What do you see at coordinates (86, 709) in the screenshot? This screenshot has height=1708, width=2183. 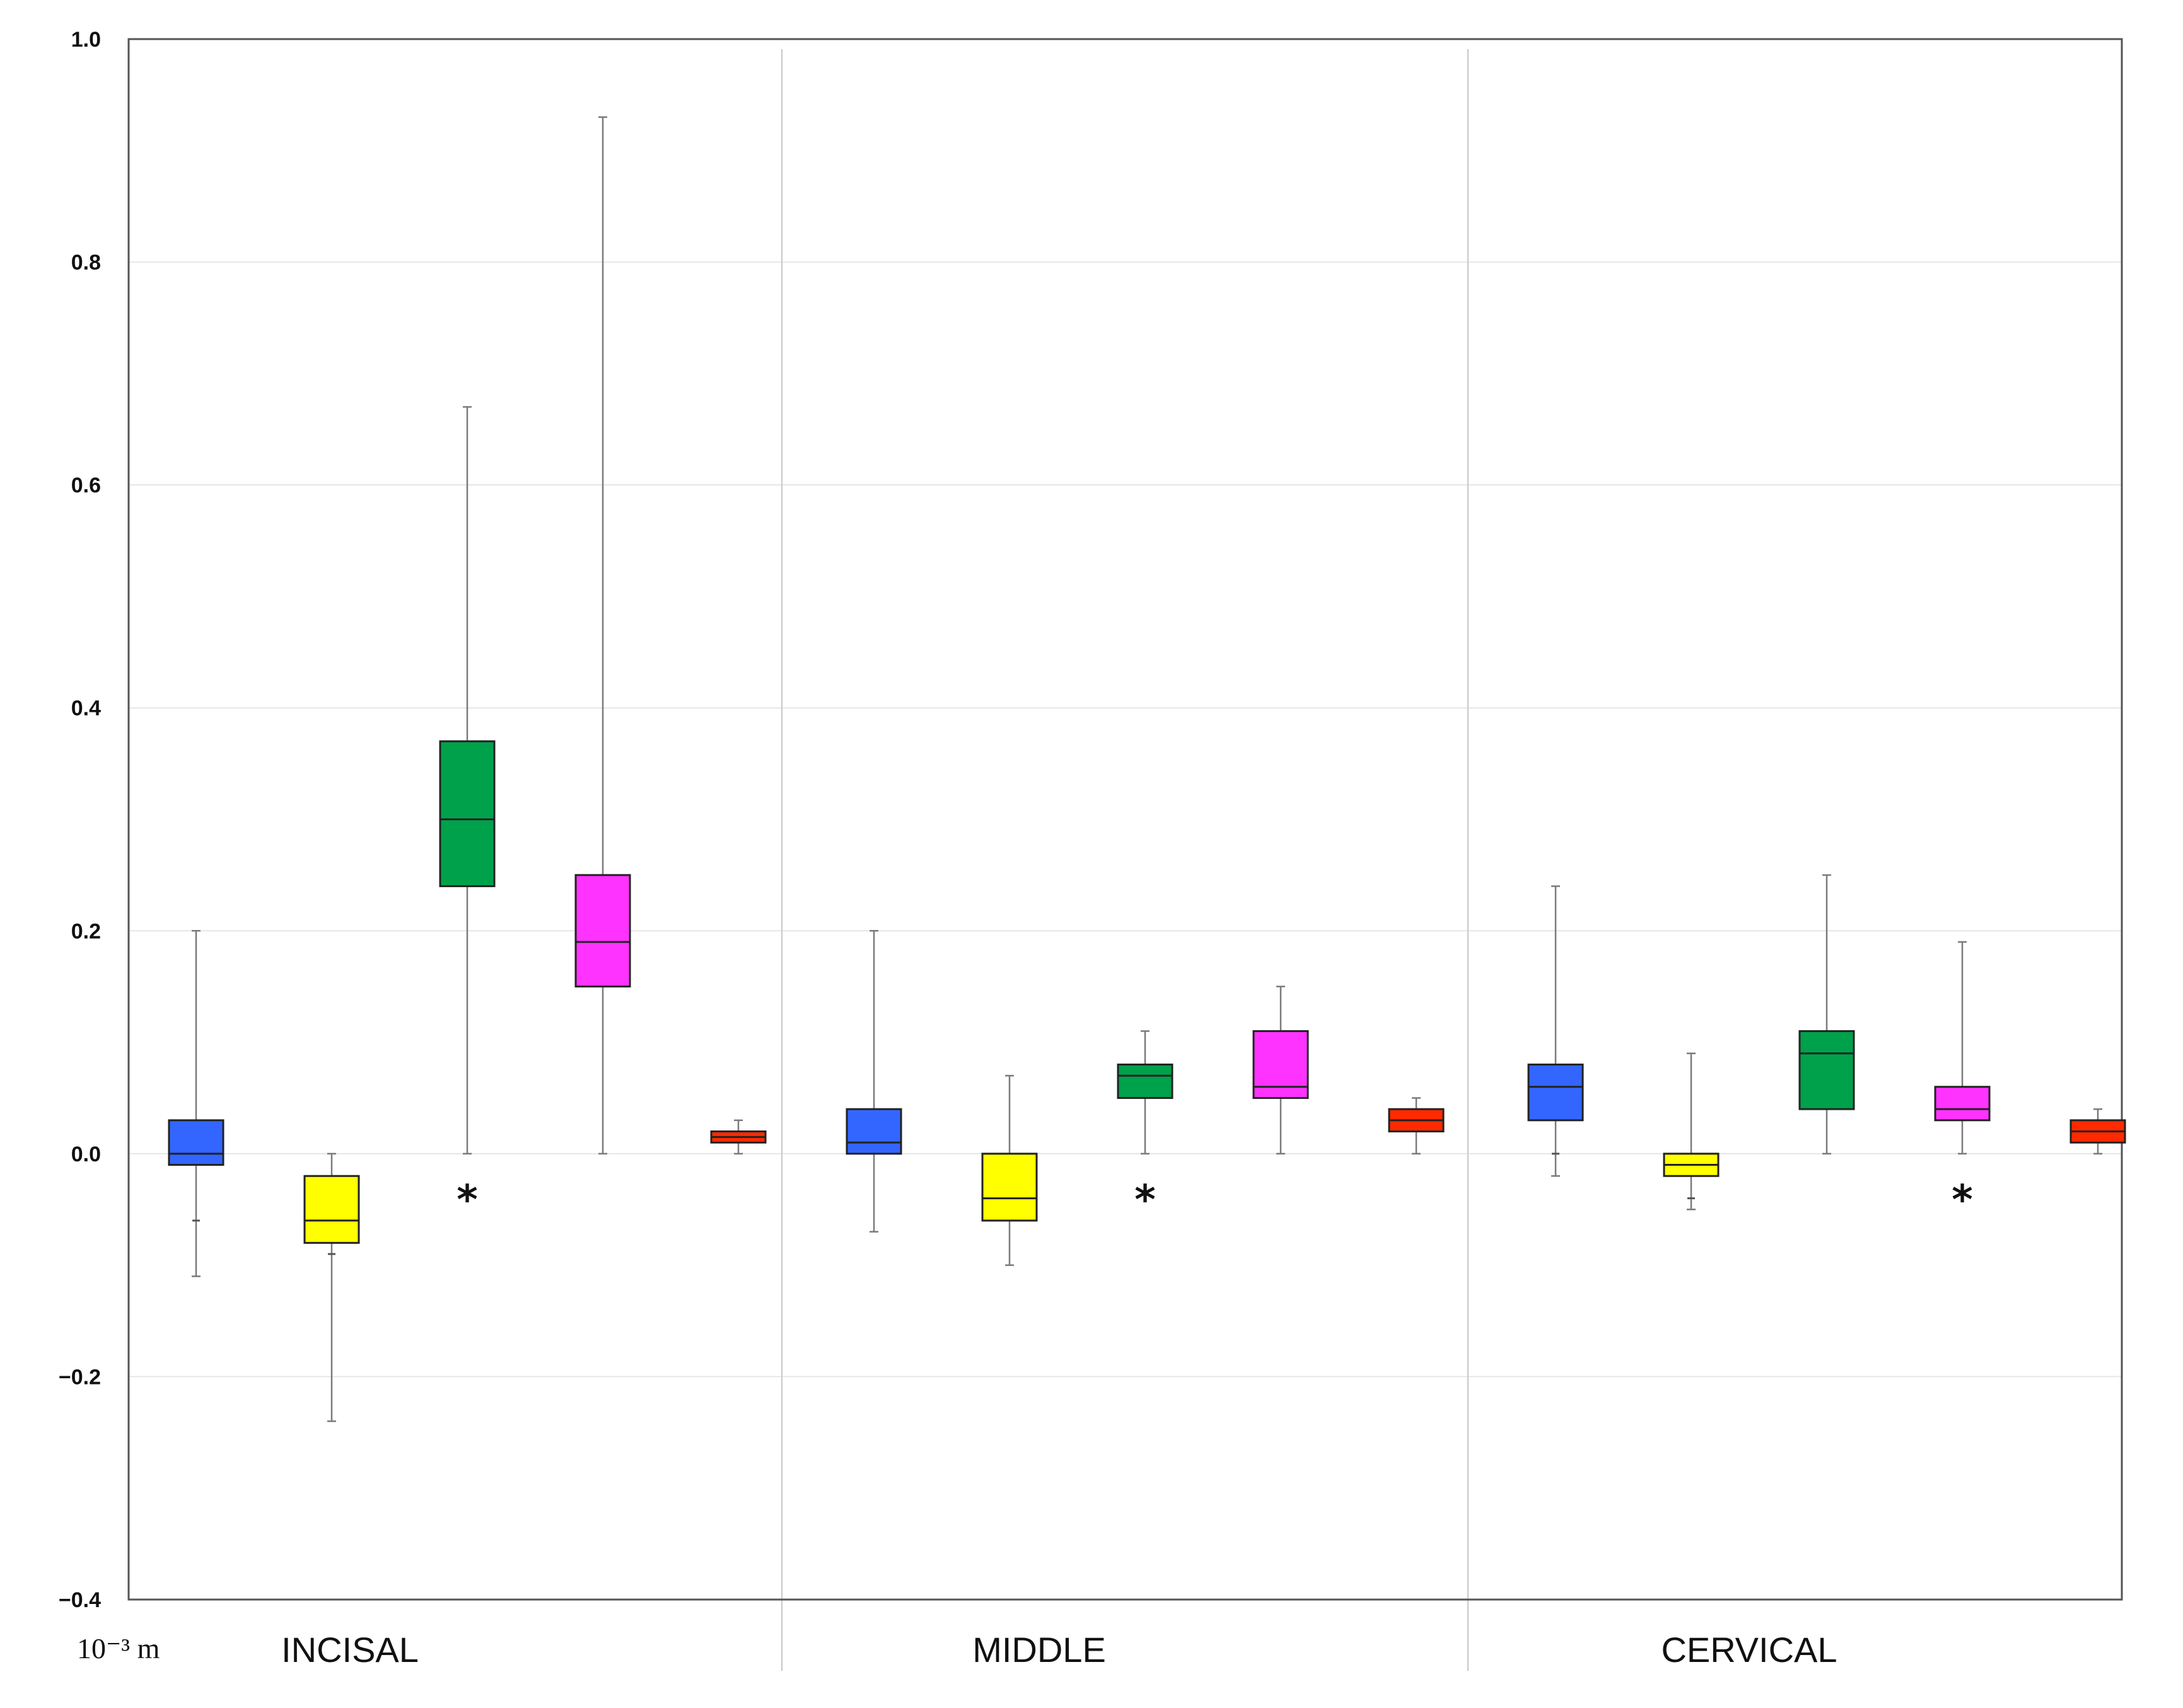 I see `y-tick-label: 0.4` at bounding box center [86, 709].